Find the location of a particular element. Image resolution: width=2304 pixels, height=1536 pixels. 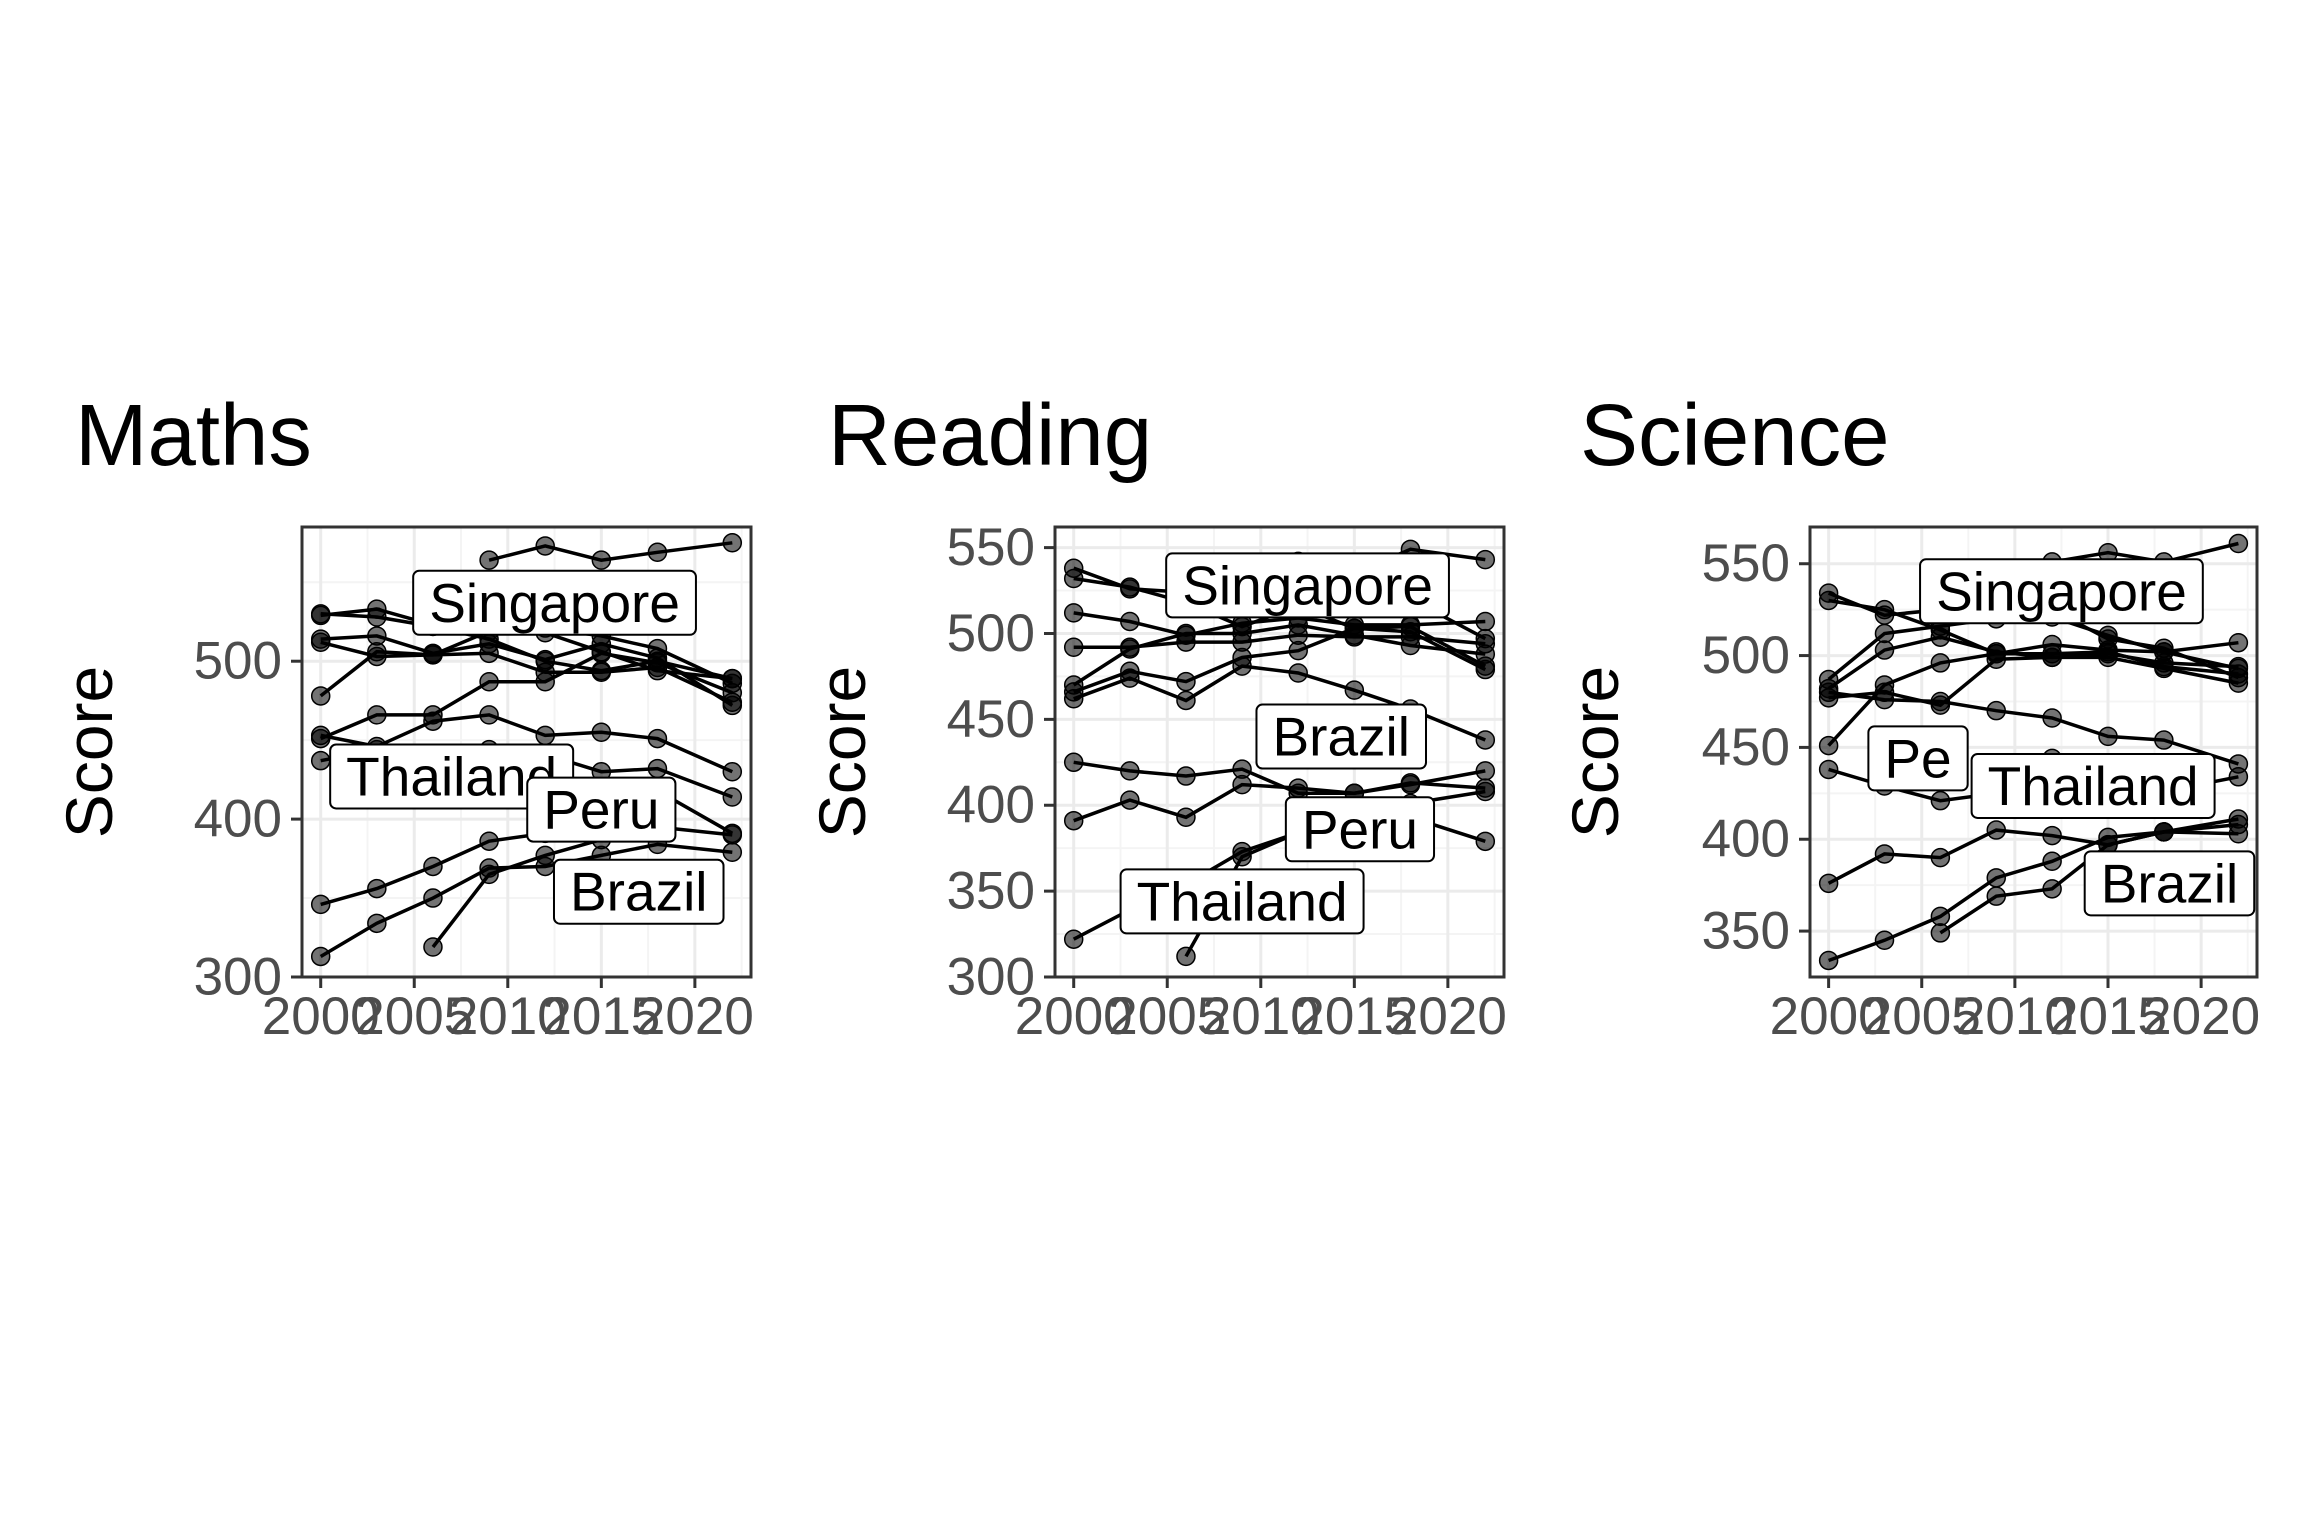

country-label-text: Singapore is located at coordinates (2061, 591).